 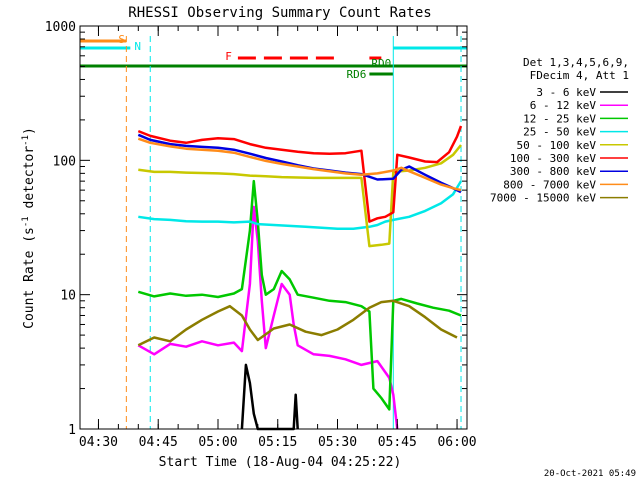 I want to click on y-tick-label-10: 10, so click(x=68, y=296).